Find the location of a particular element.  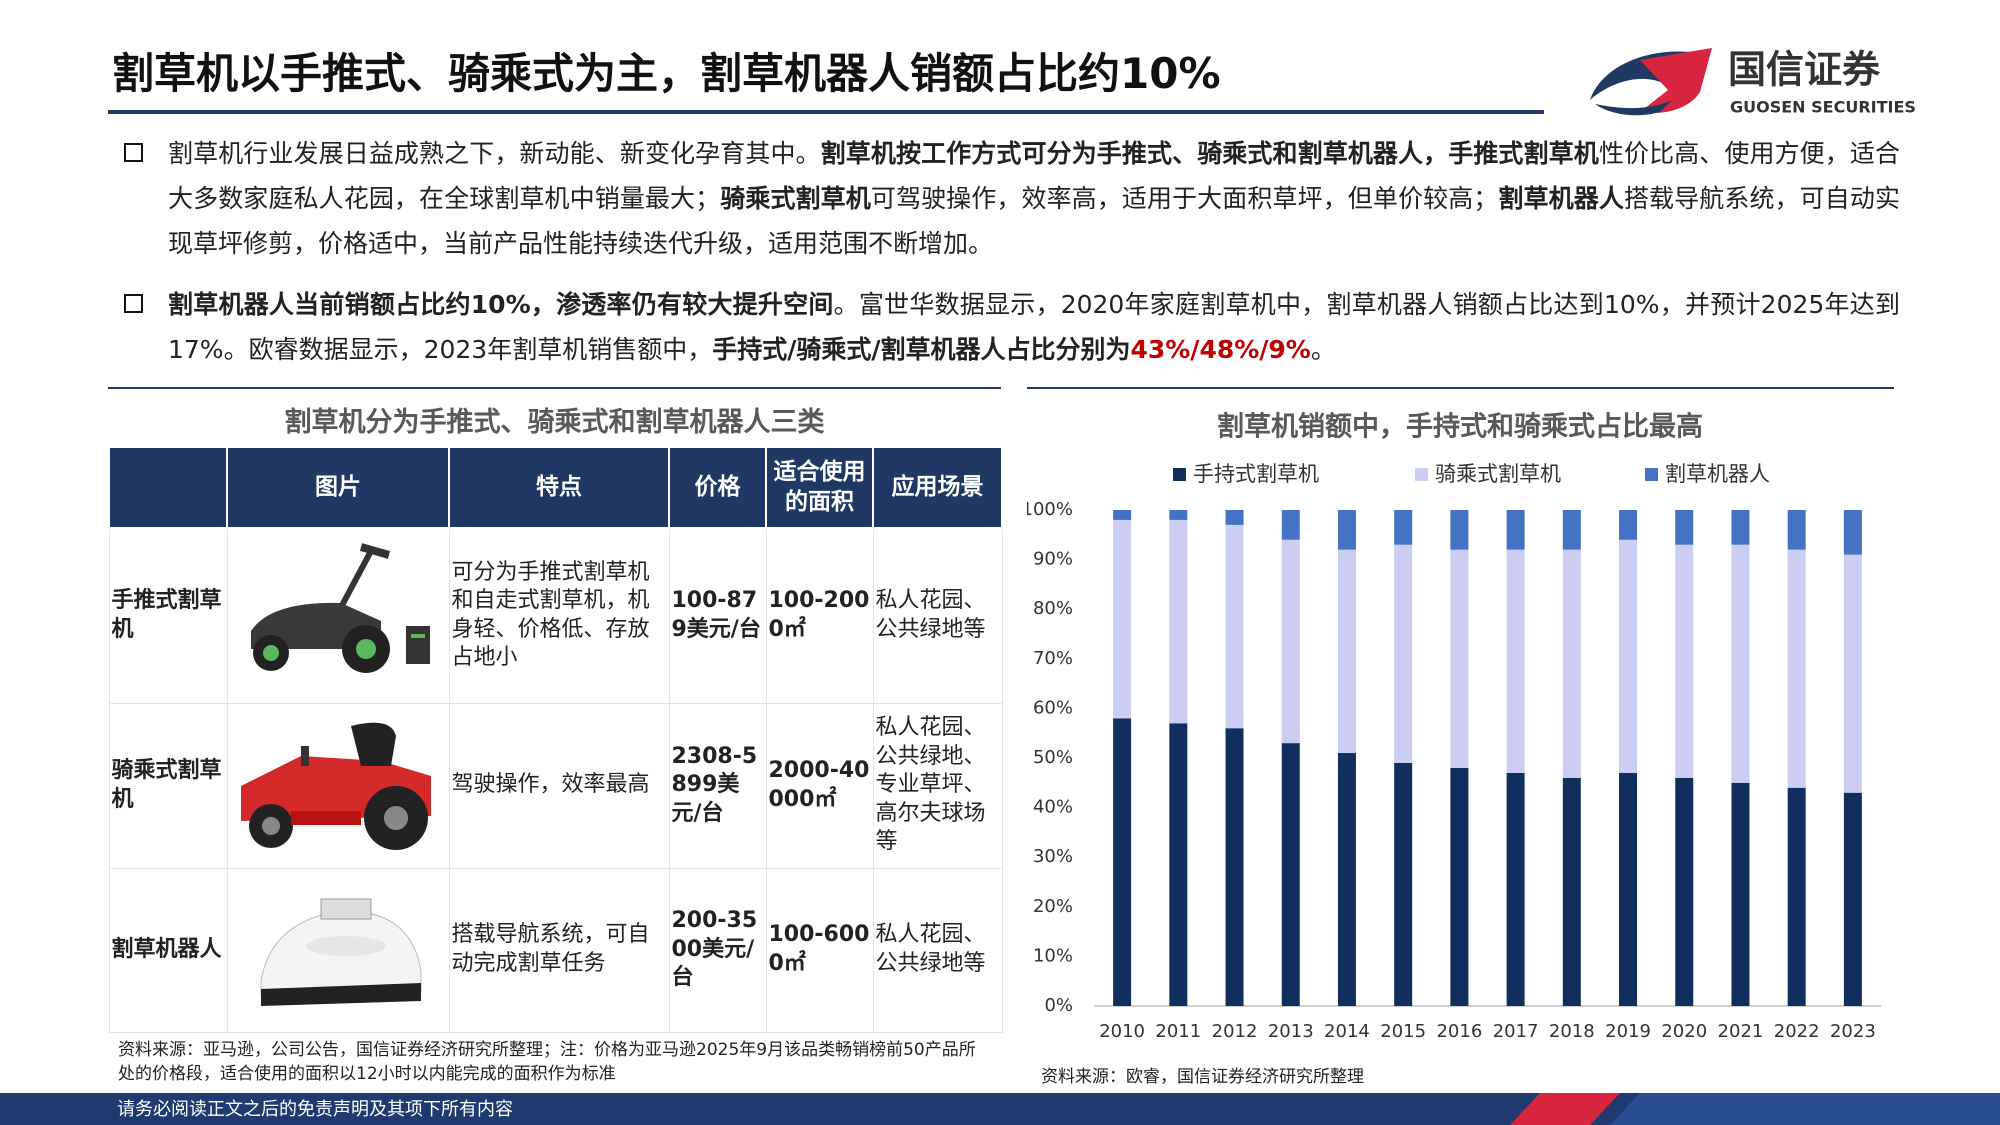

x-tick-label: 2012 is located at coordinates (1235, 1031).